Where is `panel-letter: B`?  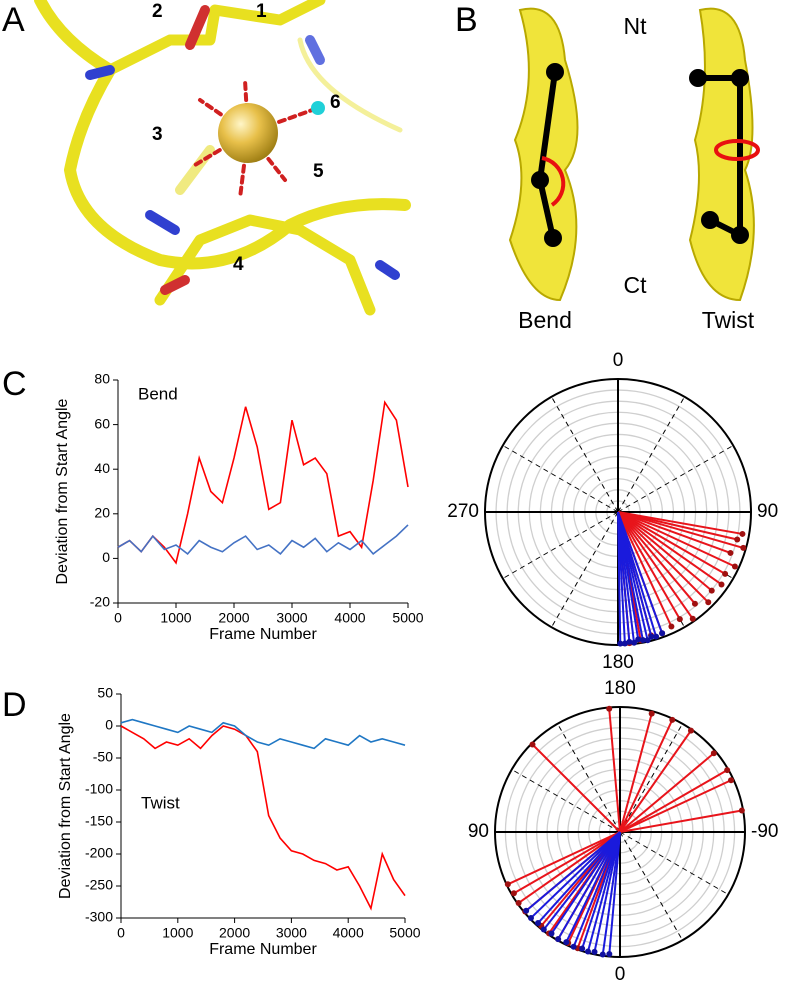 panel-letter: B is located at coordinates (466, 20).